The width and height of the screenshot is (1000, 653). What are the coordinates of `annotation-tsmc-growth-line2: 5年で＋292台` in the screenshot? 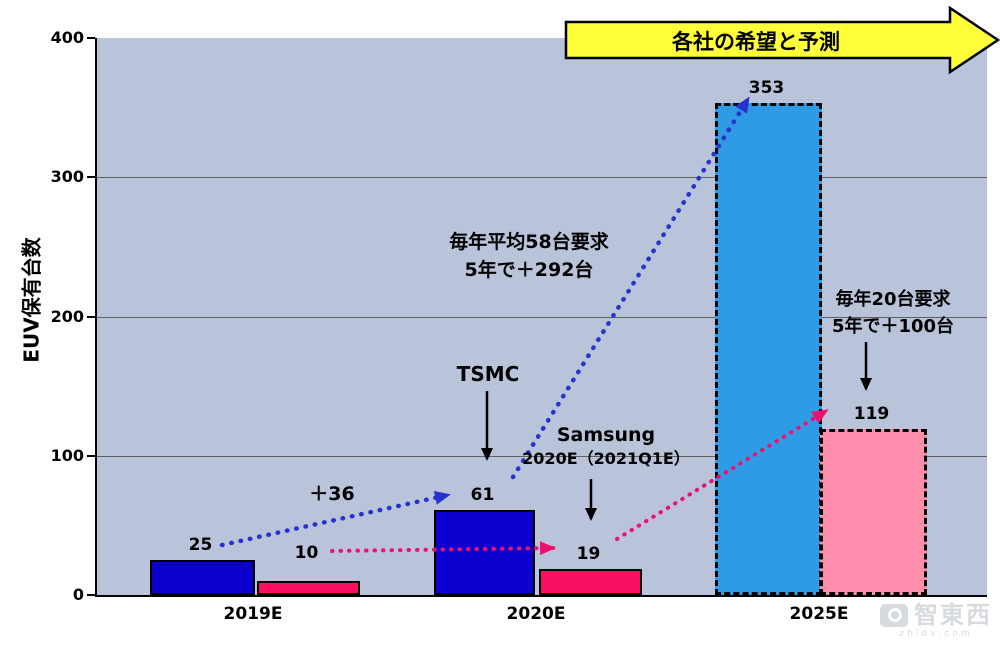 It's located at (529, 270).